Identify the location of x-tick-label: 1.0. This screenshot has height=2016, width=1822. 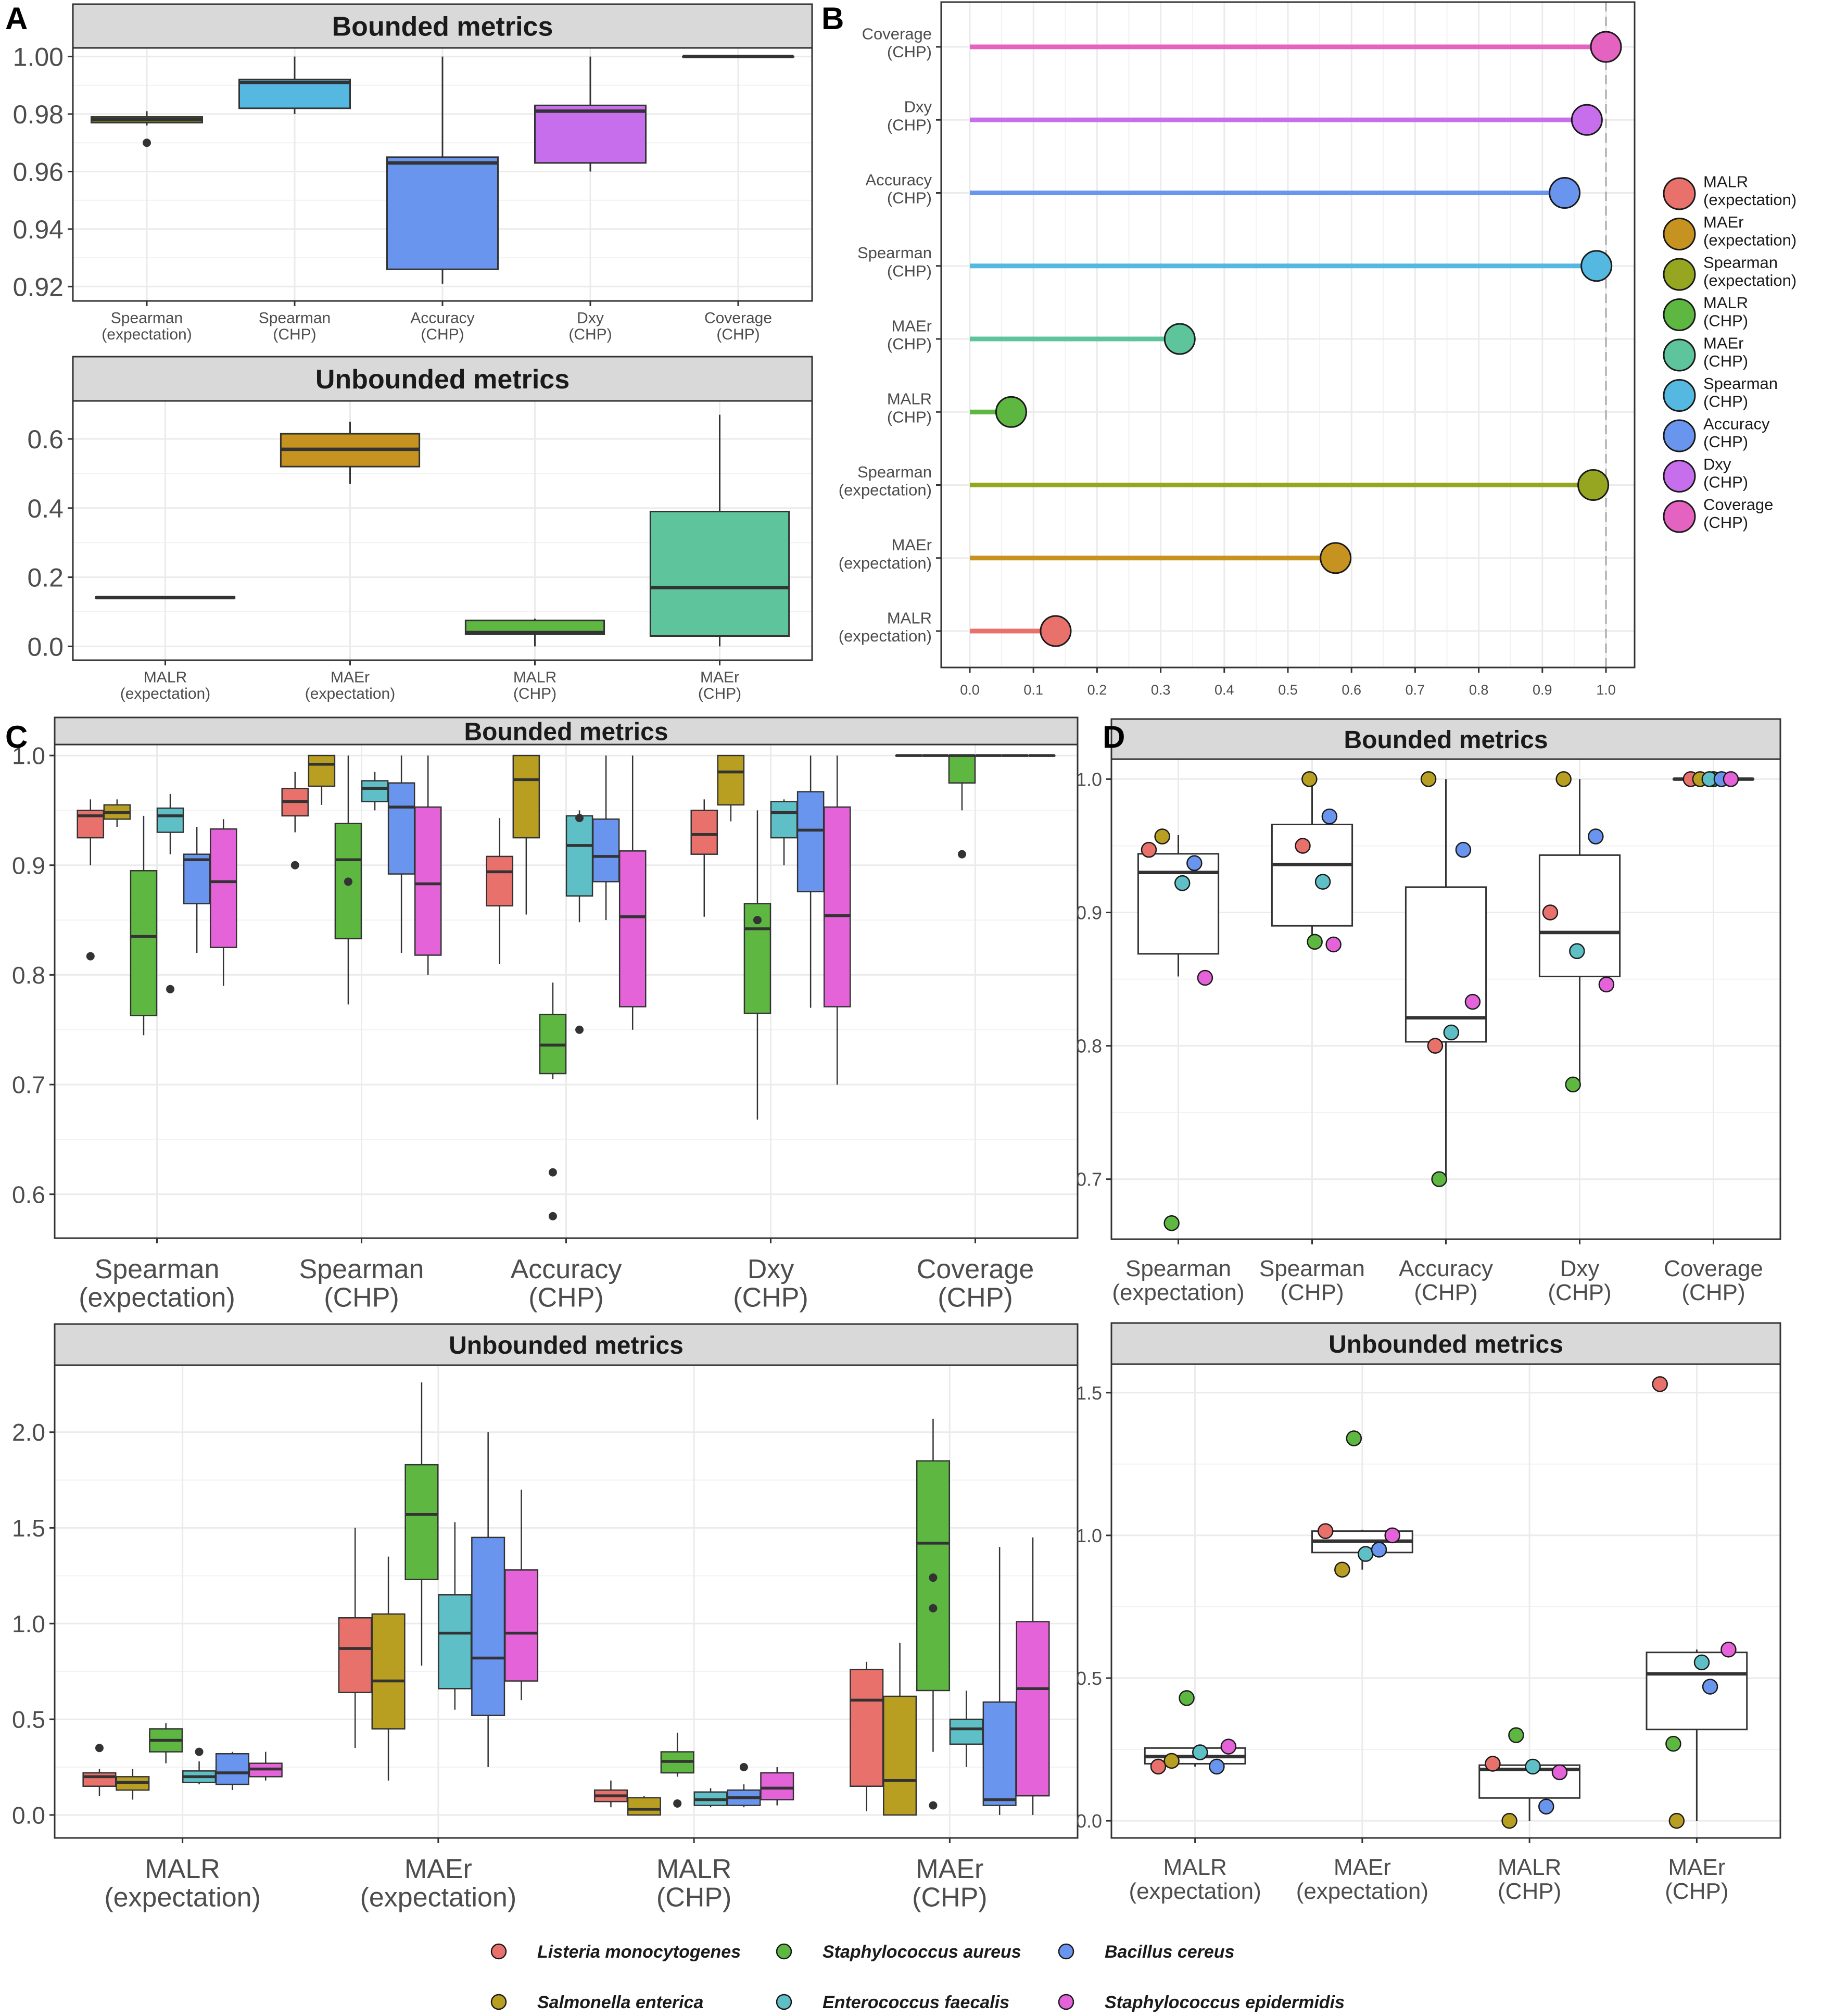
(1606, 690).